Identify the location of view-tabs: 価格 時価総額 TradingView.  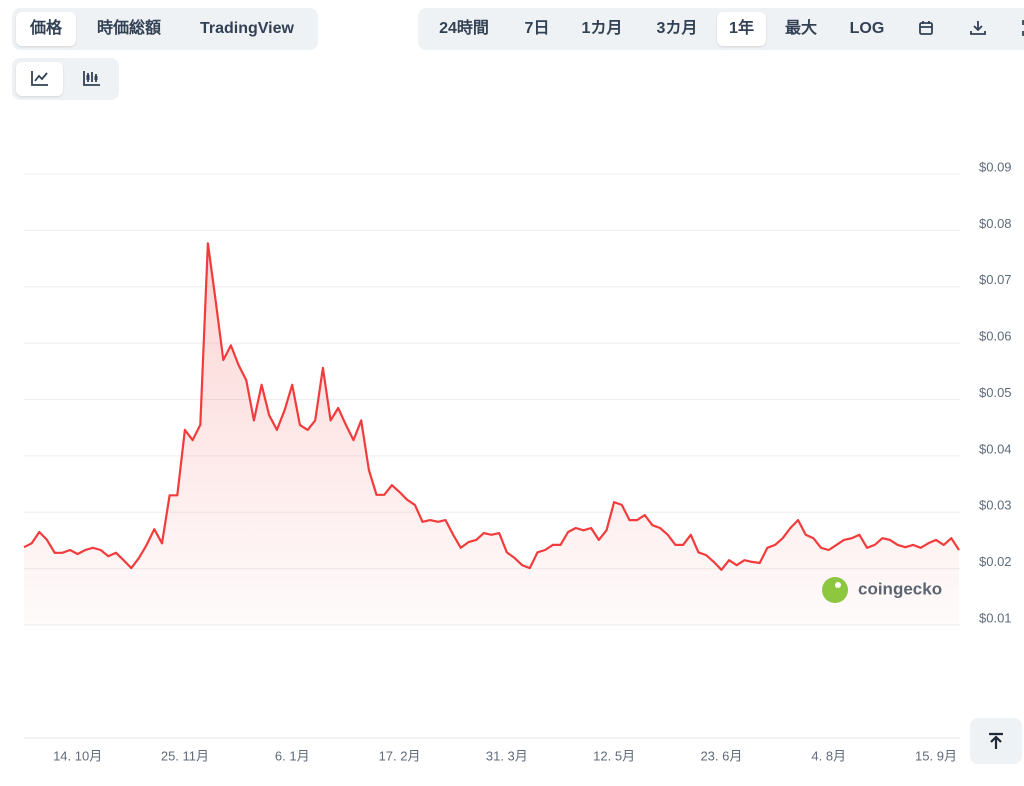
(165, 29).